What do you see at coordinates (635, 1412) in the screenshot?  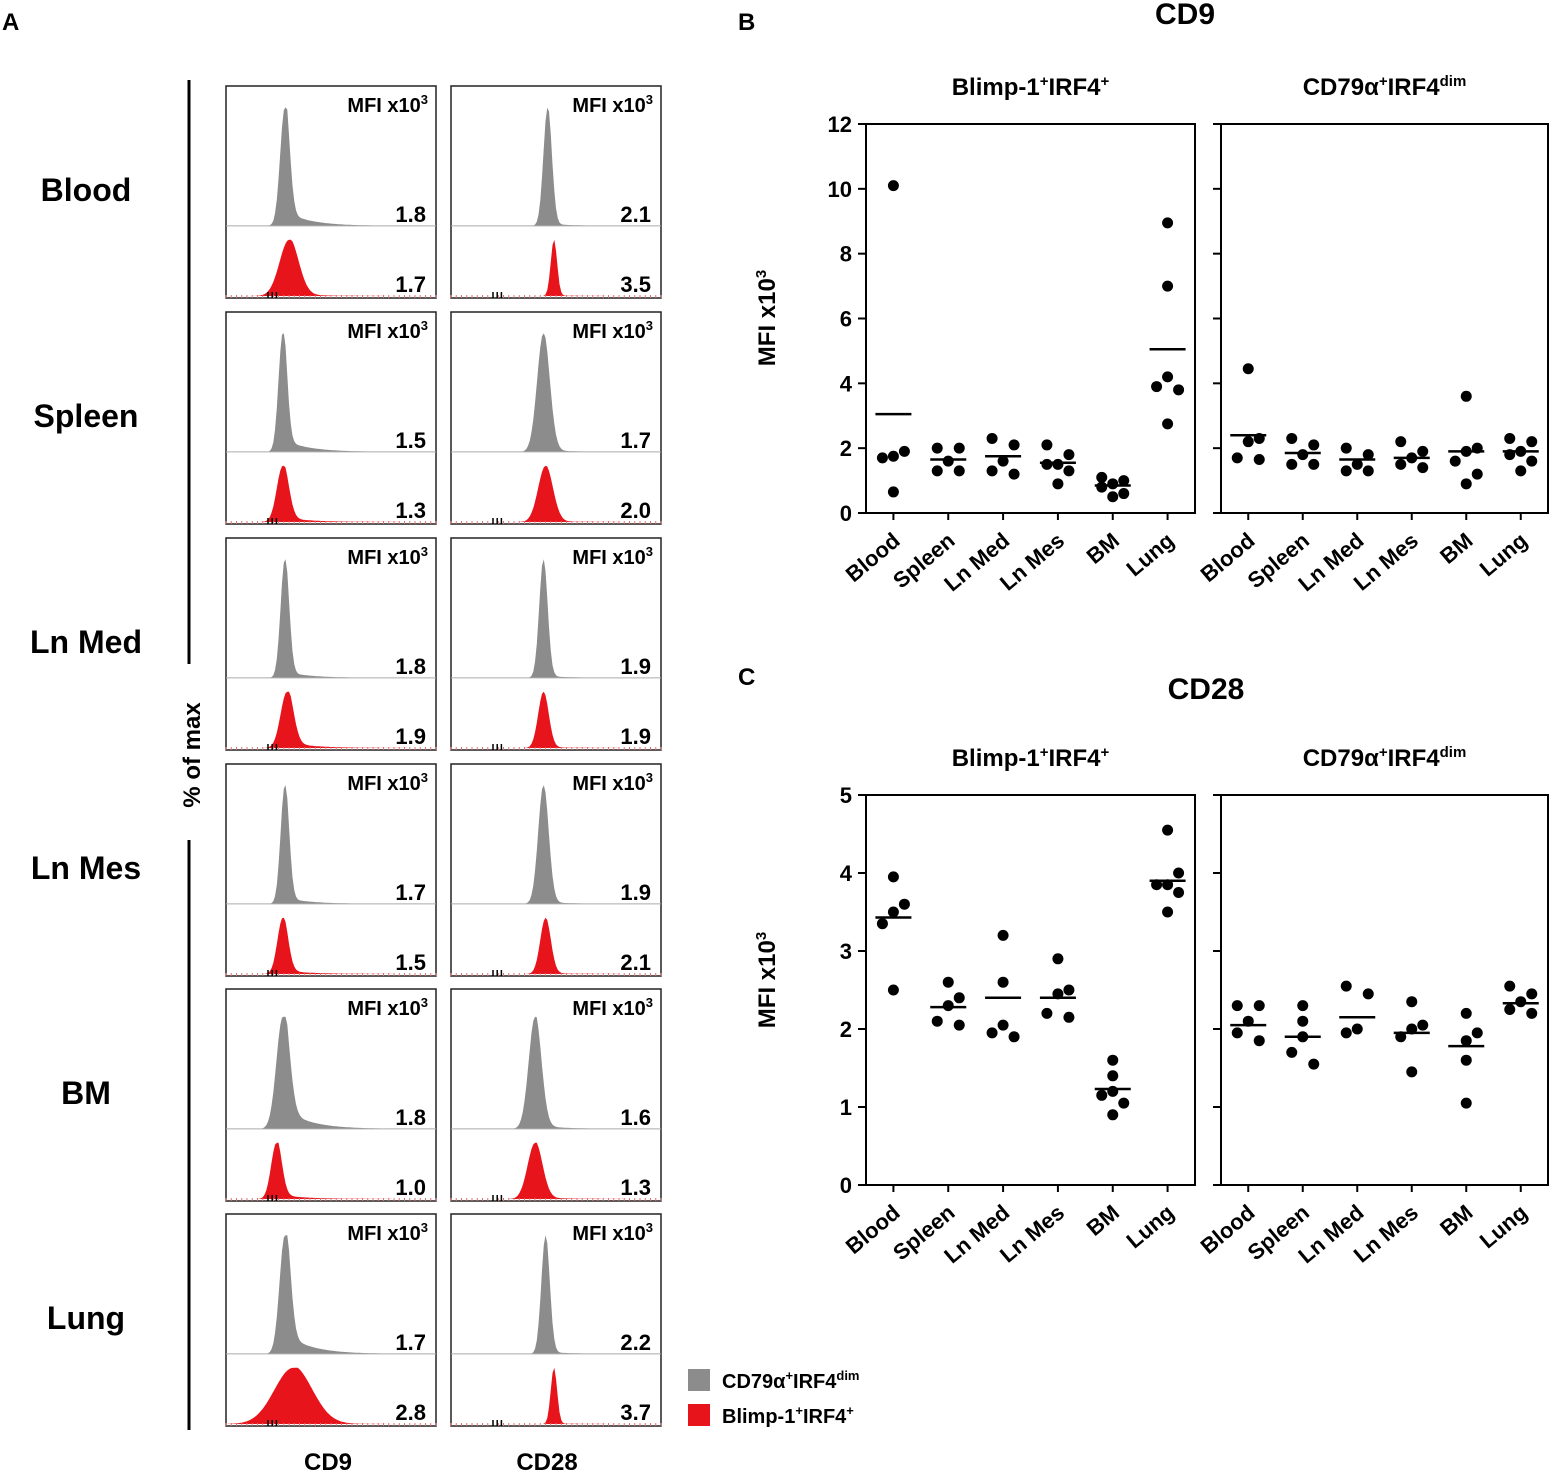 I see `mfi-value-red: 3.7` at bounding box center [635, 1412].